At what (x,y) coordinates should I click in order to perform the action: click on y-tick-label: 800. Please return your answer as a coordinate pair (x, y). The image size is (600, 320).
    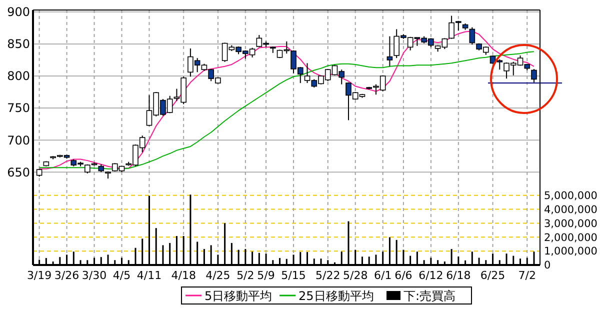
    Looking at the image, I should click on (18, 76).